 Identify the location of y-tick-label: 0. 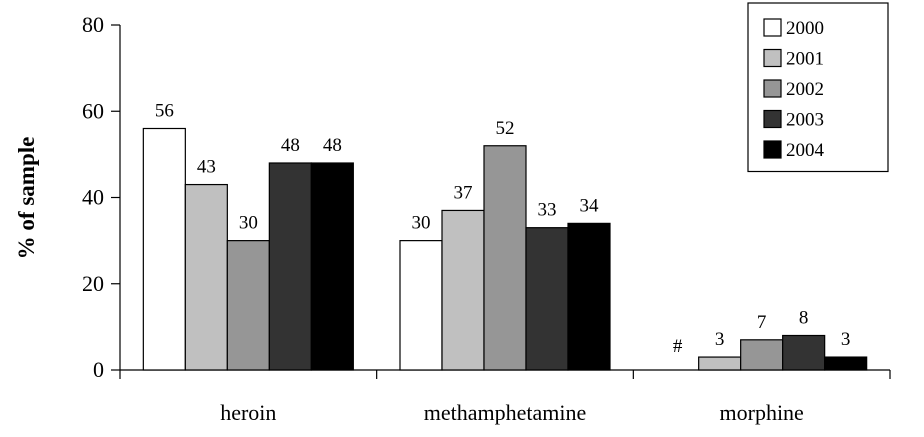
(98, 369).